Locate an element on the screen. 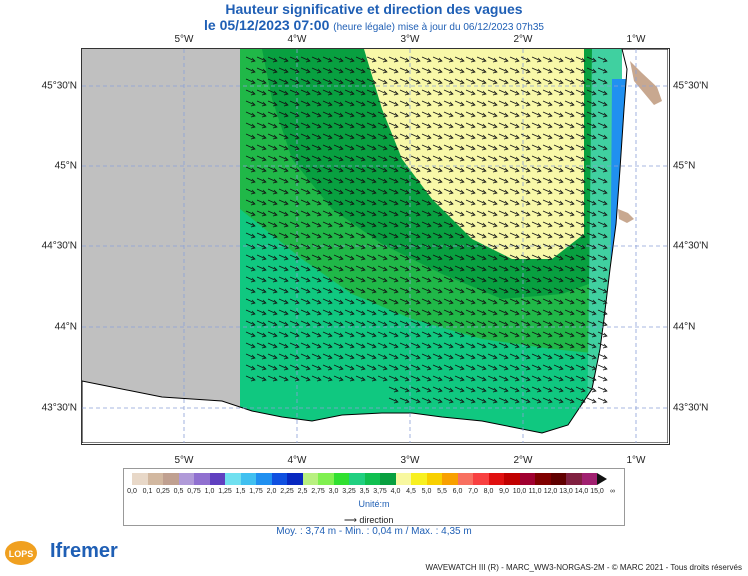 The image size is (748, 576). lat-label-left: 43°30'N is located at coordinates (59, 408).